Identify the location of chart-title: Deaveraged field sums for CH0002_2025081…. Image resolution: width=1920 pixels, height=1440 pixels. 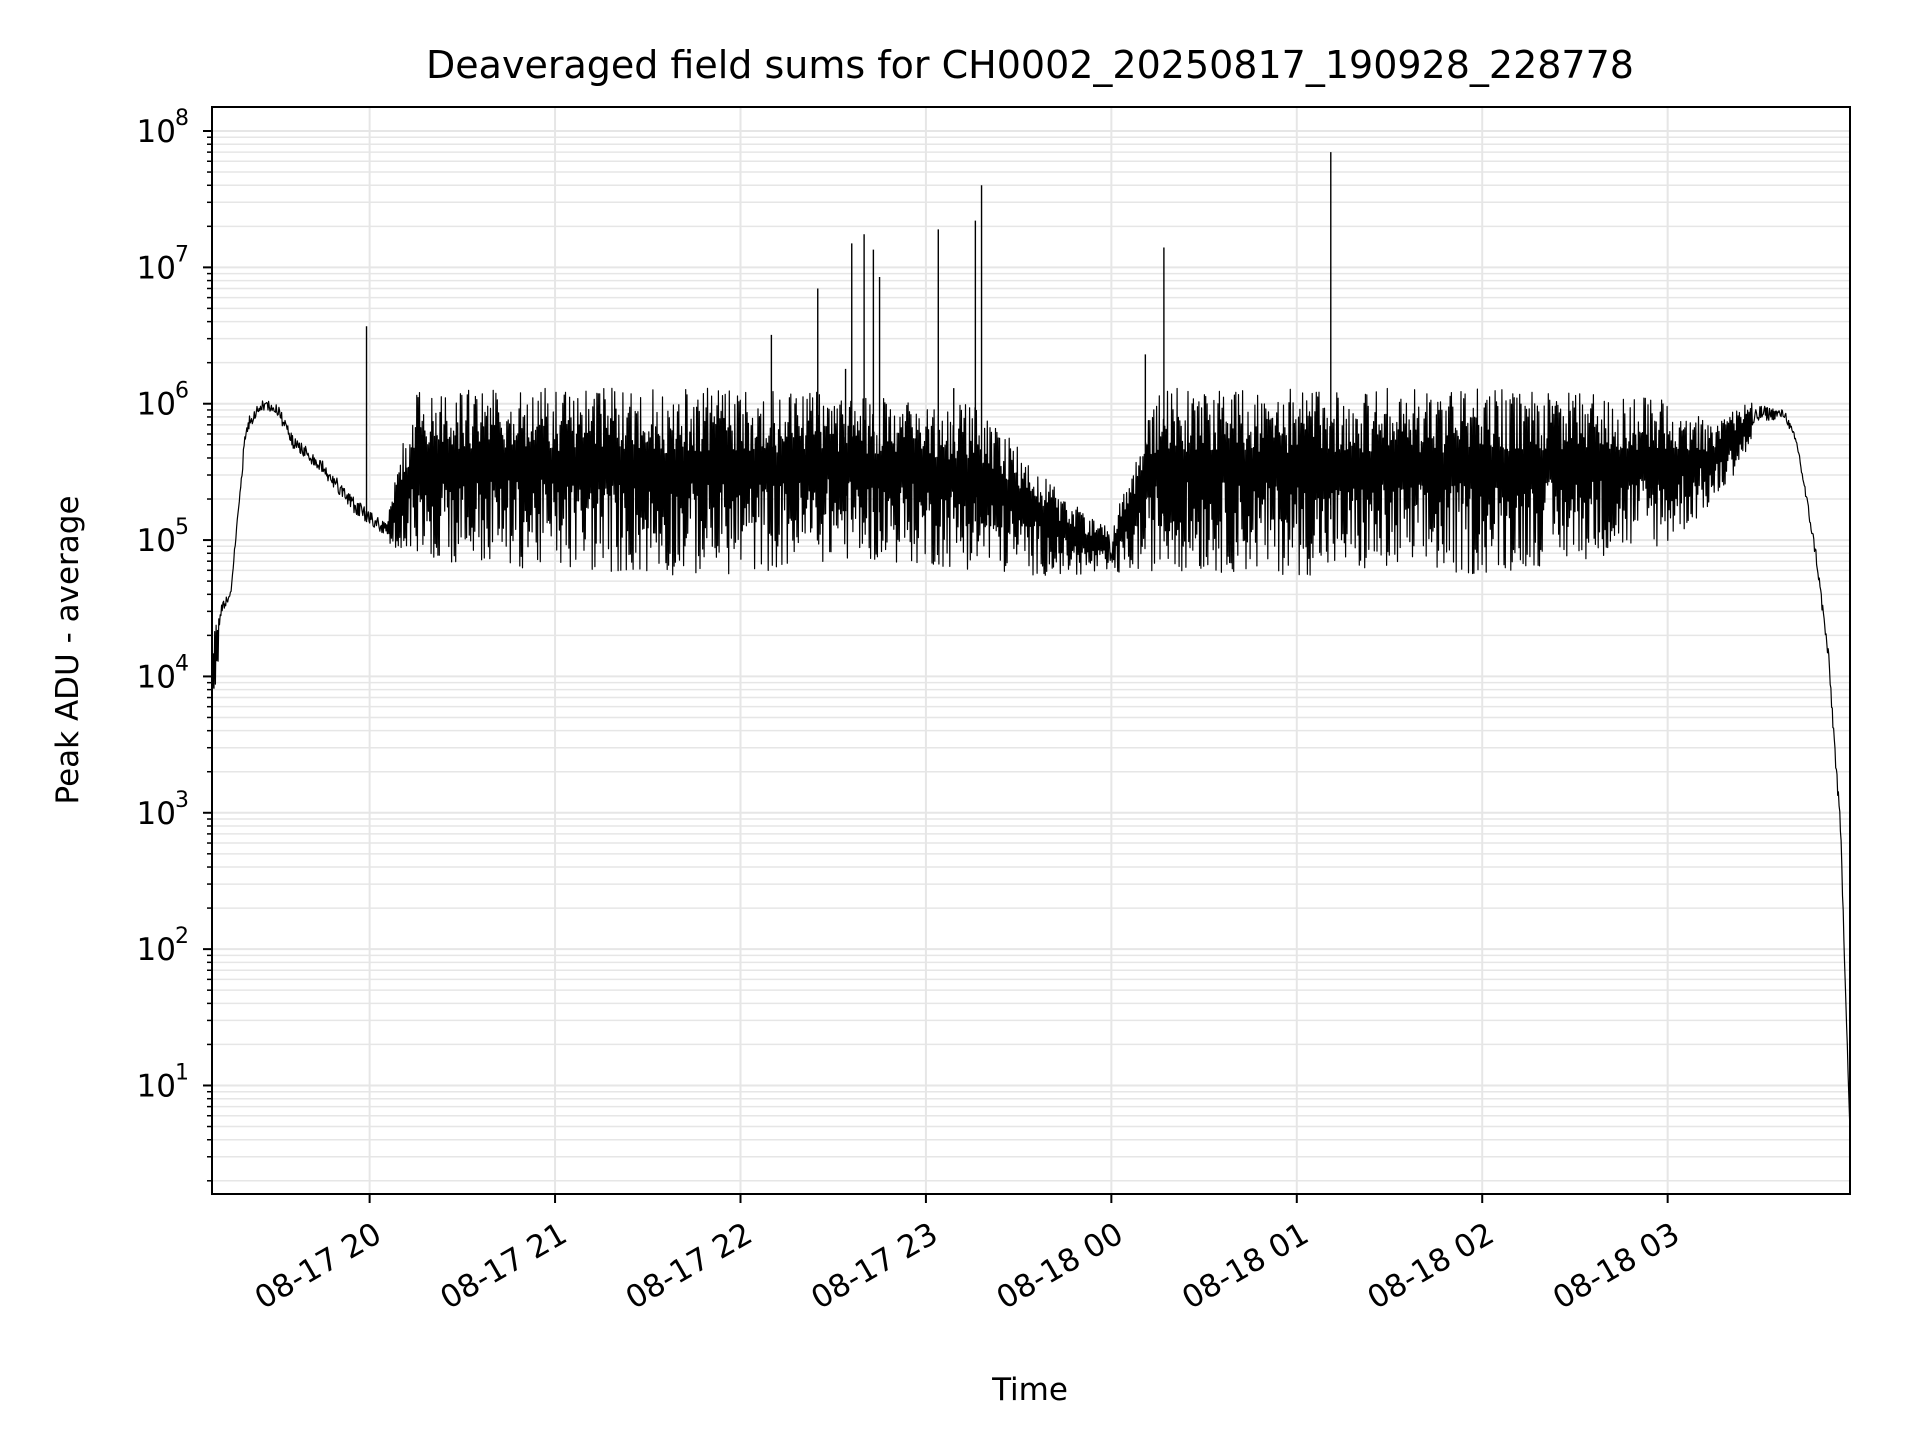
(1030, 65).